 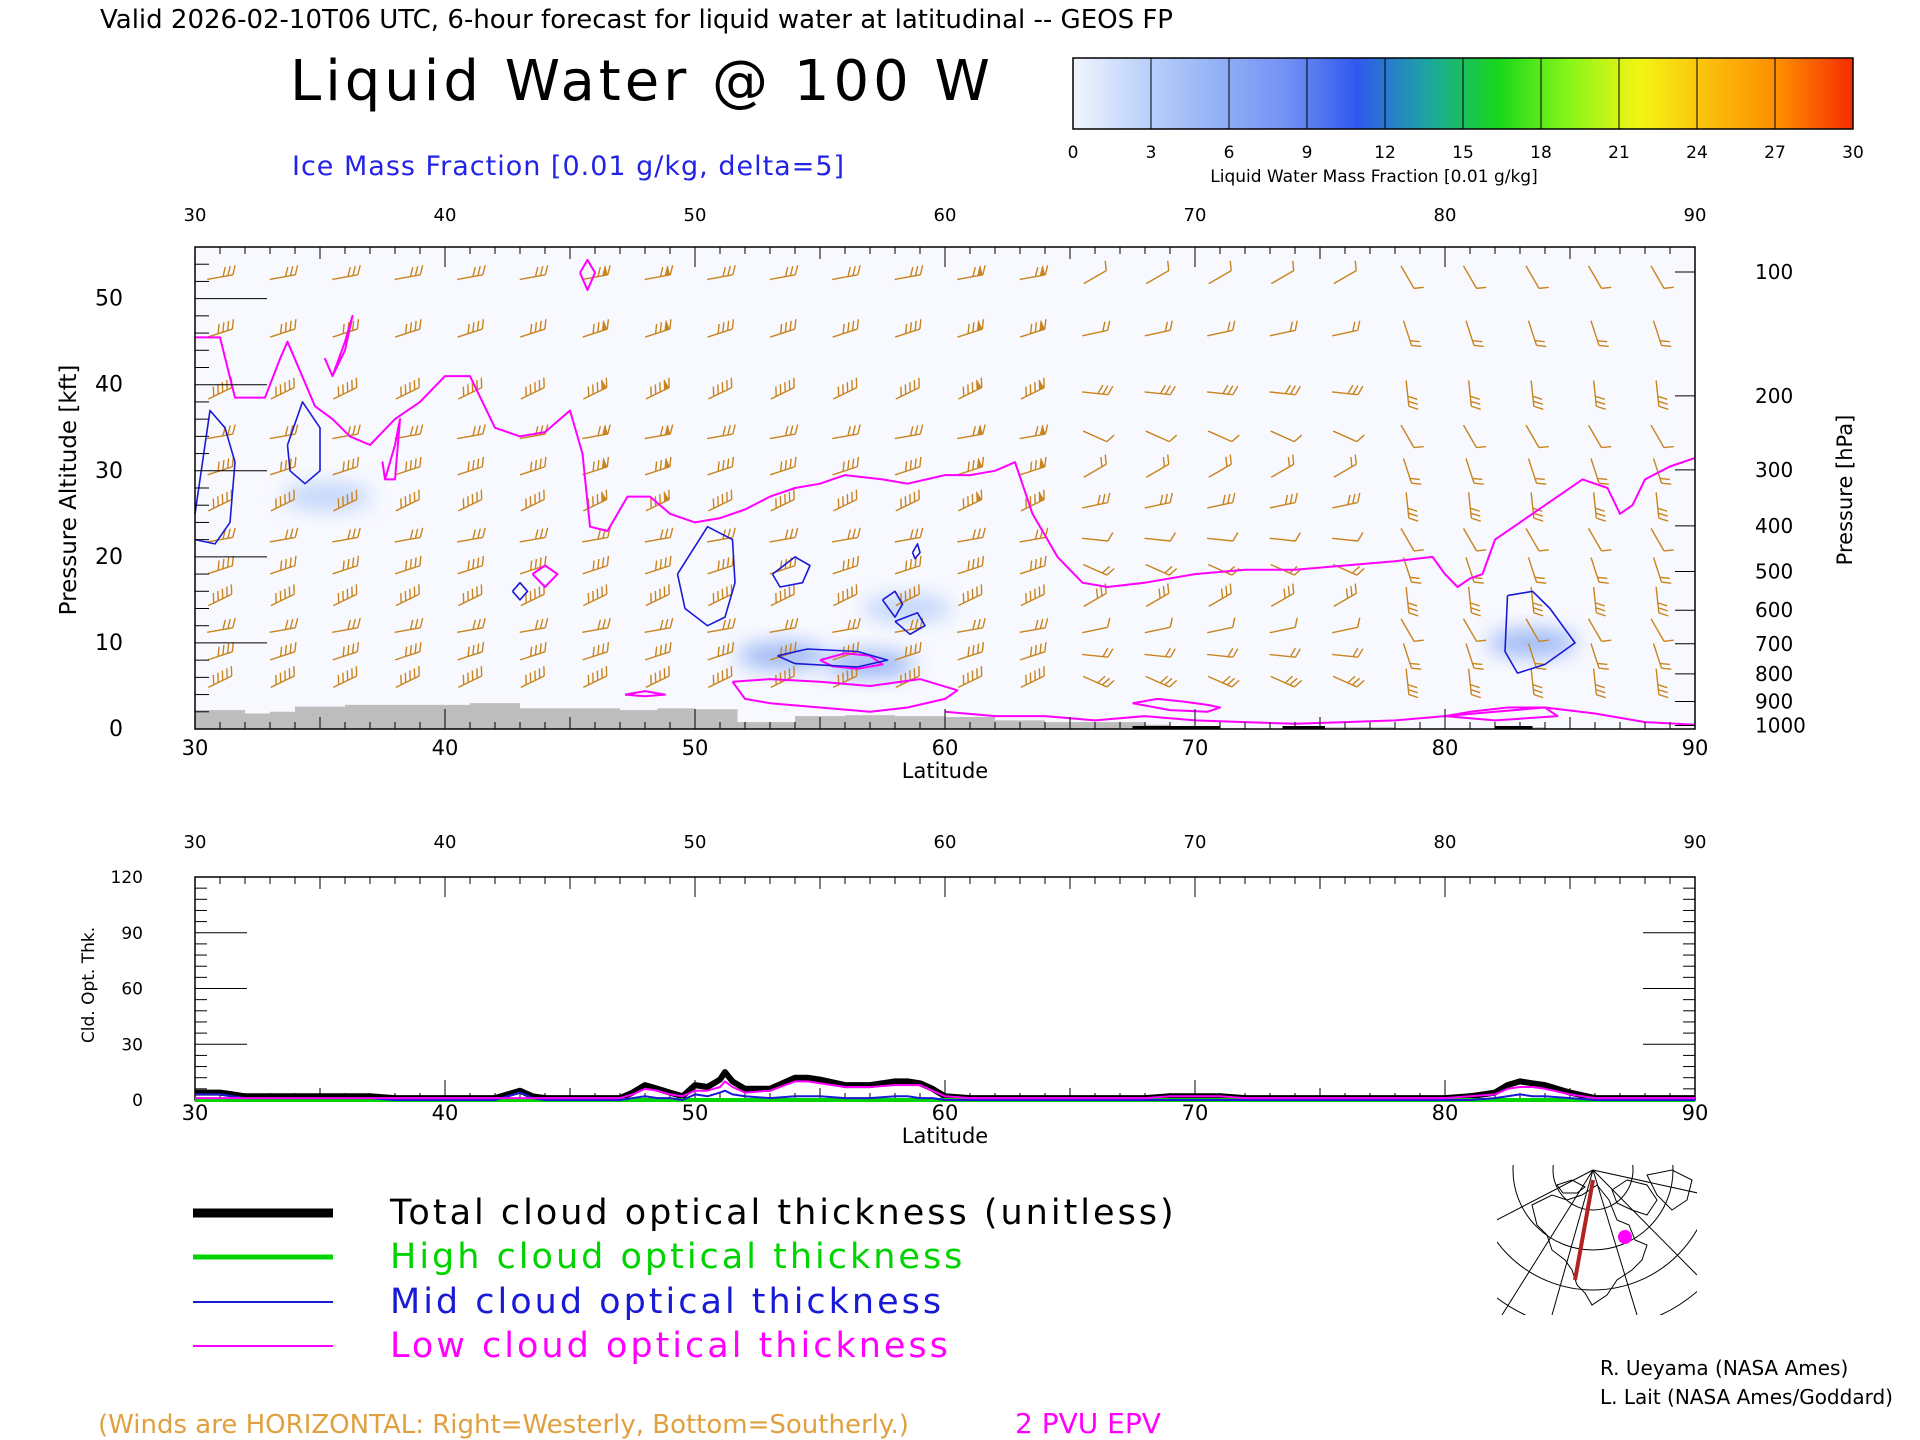 What do you see at coordinates (667, 1302) in the screenshot?
I see `legend-label-mid: Mid cloud optical thickness` at bounding box center [667, 1302].